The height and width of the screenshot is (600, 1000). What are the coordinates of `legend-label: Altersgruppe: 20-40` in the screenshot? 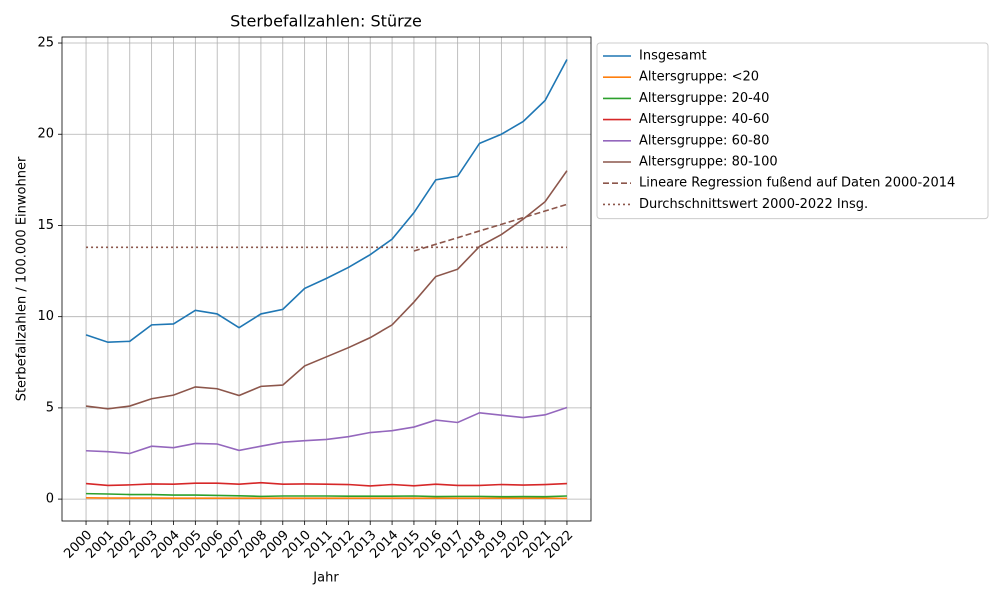 It's located at (704, 98).